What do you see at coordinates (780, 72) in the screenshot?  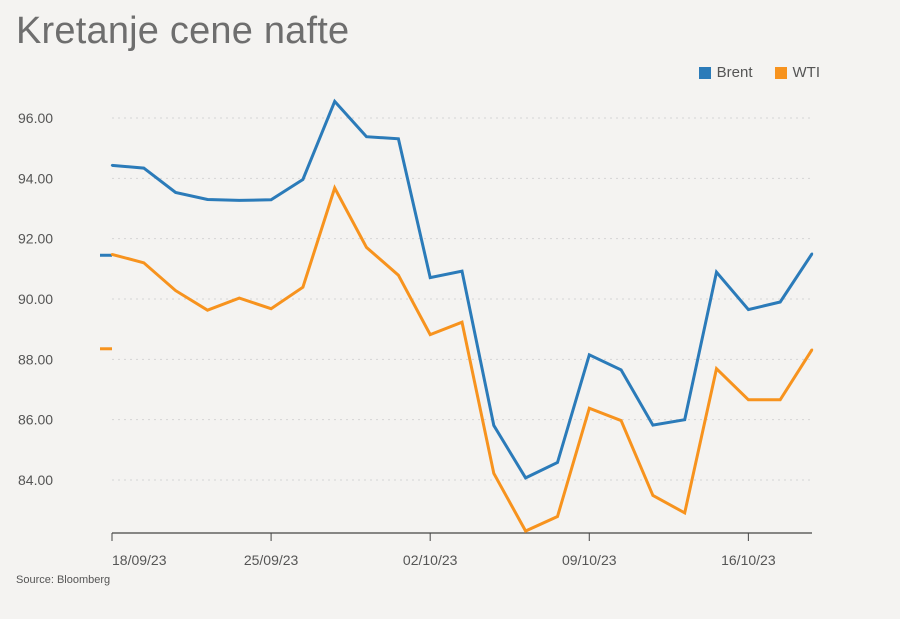 I see `legend-swatch-wti` at bounding box center [780, 72].